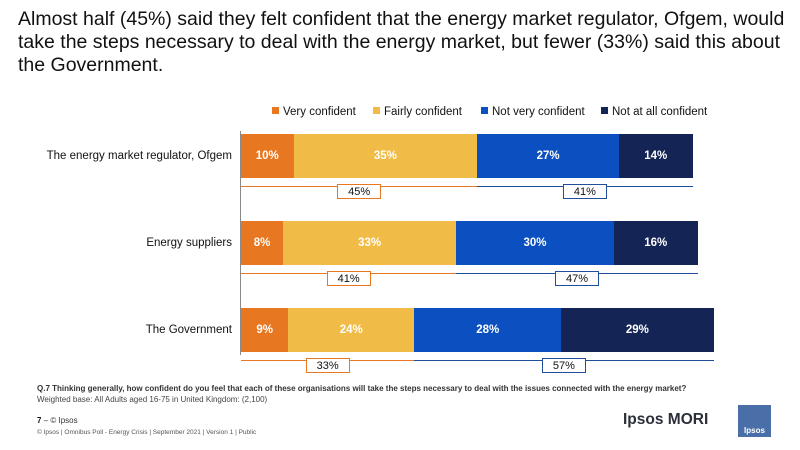 Image resolution: width=800 pixels, height=450 pixels. I want to click on bar-segment: 24%, so click(351, 330).